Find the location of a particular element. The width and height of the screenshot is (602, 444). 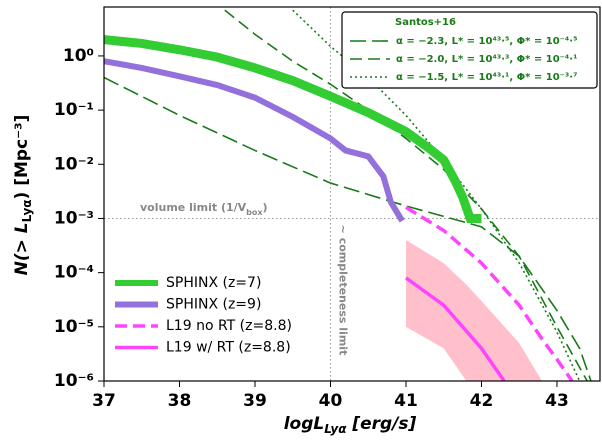

x-tick-label: 43 is located at coordinates (557, 401).